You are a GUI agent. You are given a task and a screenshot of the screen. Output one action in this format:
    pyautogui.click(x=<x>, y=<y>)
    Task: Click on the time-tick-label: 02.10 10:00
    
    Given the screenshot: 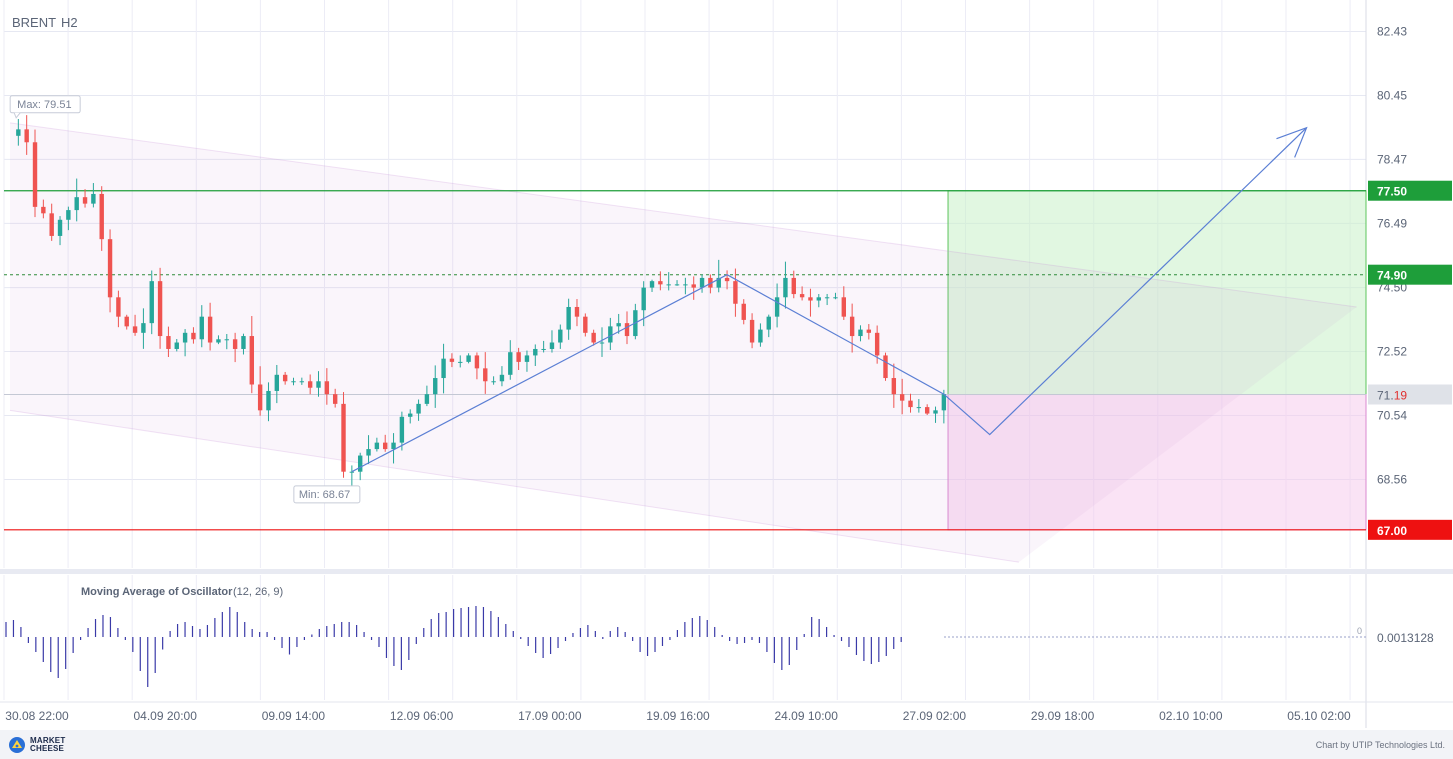 What is the action you would take?
    pyautogui.click(x=1191, y=716)
    